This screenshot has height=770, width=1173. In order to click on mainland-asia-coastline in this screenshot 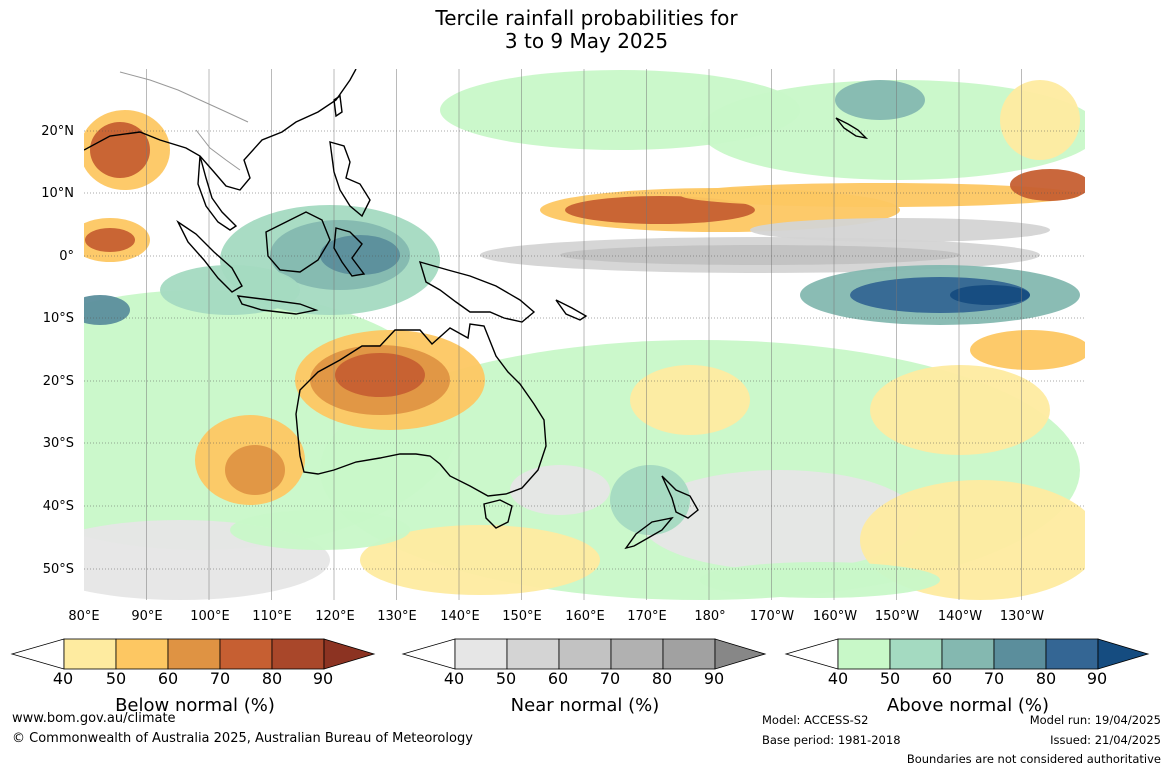, I will do `click(220, 130)`.